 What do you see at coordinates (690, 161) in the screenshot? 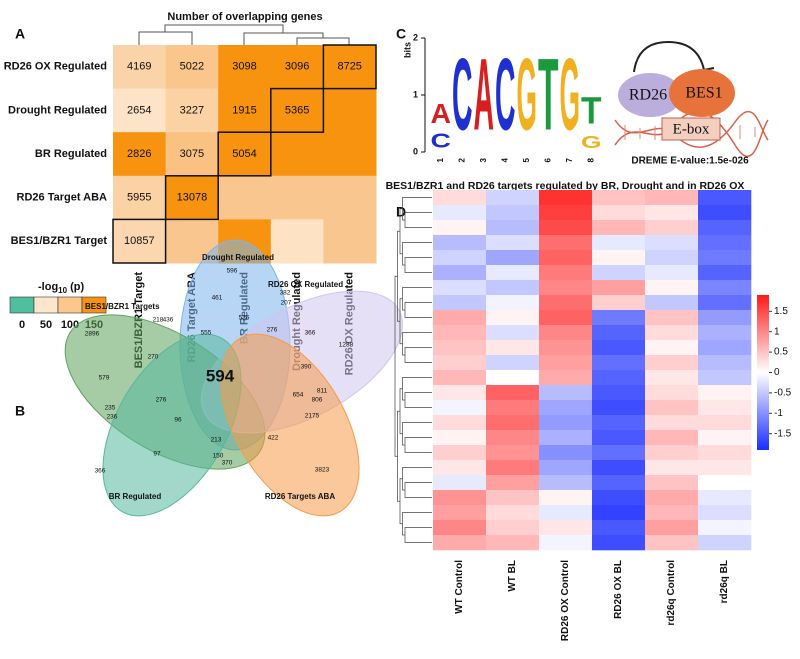
I see `evalue: DREME E-value:1.5e-026` at bounding box center [690, 161].